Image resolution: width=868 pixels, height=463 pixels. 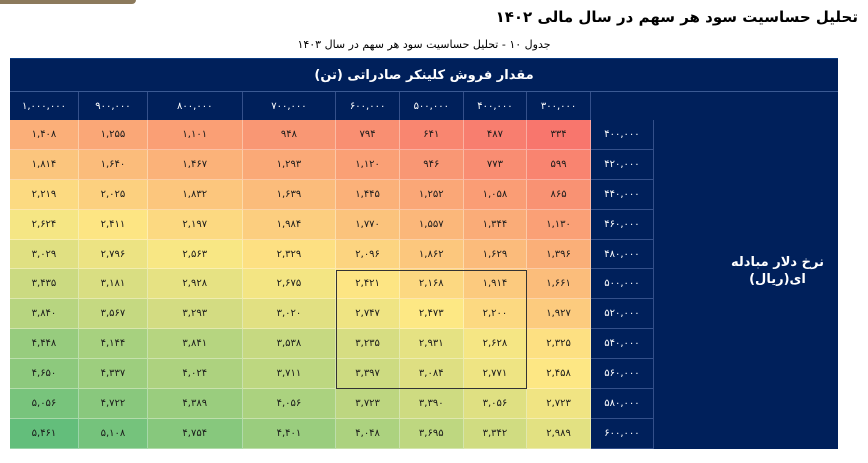 I want to click on eps-cell: ۱,۸۶۲, so click(x=431, y=254).